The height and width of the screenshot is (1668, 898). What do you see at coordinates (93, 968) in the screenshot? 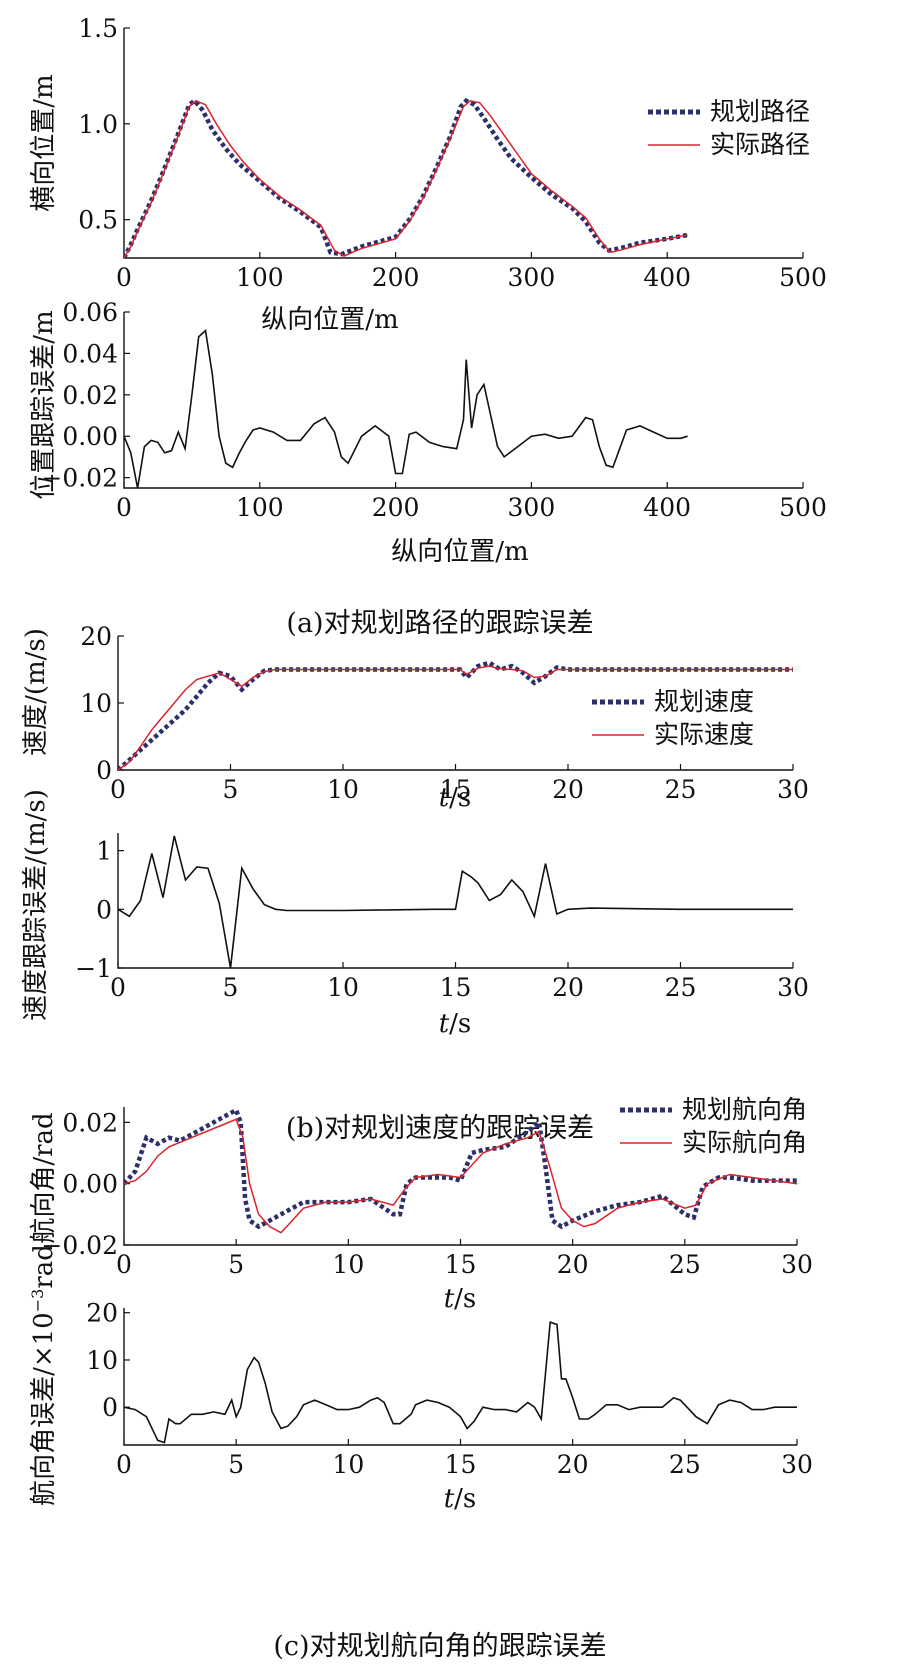
I see `y-tick-label: −1` at bounding box center [93, 968].